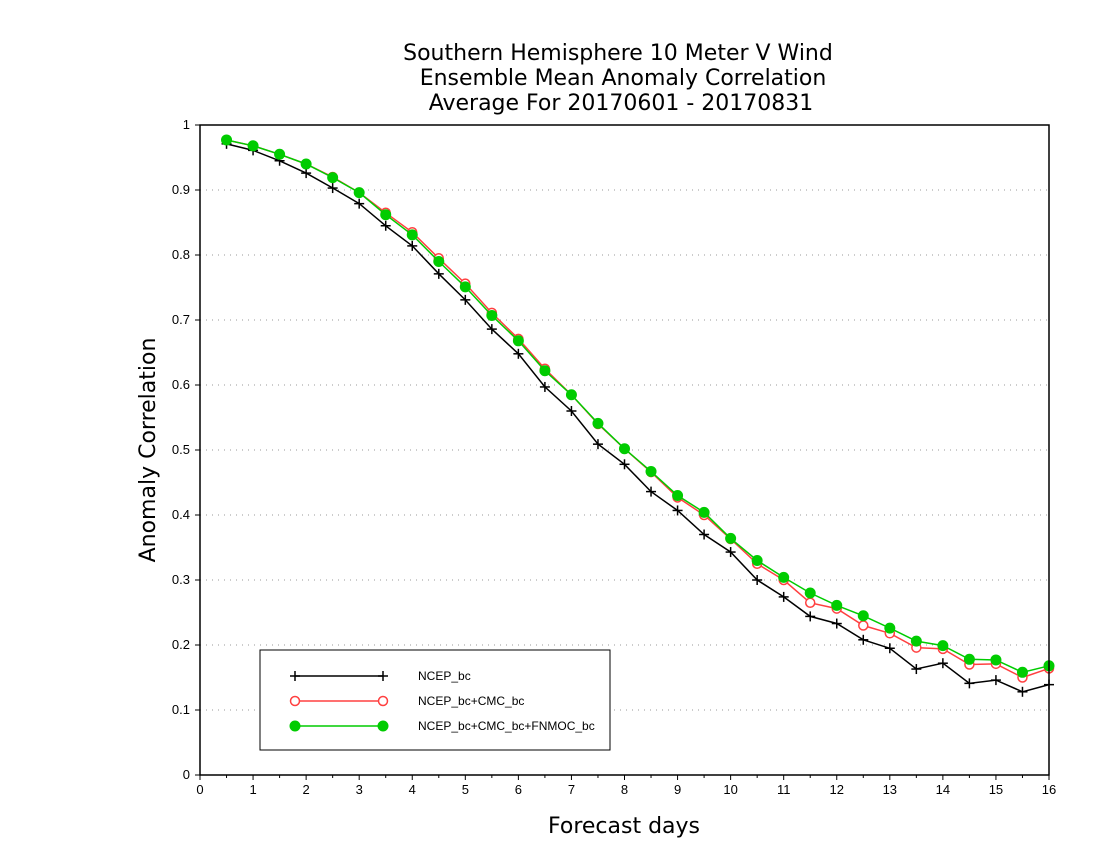  What do you see at coordinates (890, 789) in the screenshot?
I see `x-tick-label: 13` at bounding box center [890, 789].